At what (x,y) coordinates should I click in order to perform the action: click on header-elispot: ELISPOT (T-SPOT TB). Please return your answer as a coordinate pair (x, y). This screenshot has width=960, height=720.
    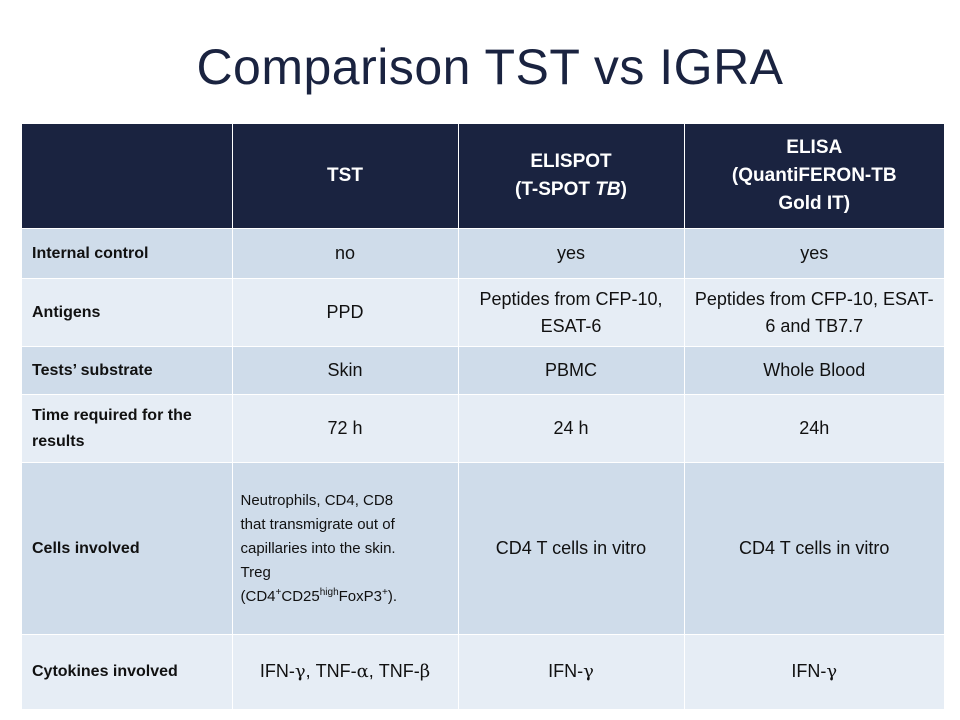
    Looking at the image, I should click on (571, 176).